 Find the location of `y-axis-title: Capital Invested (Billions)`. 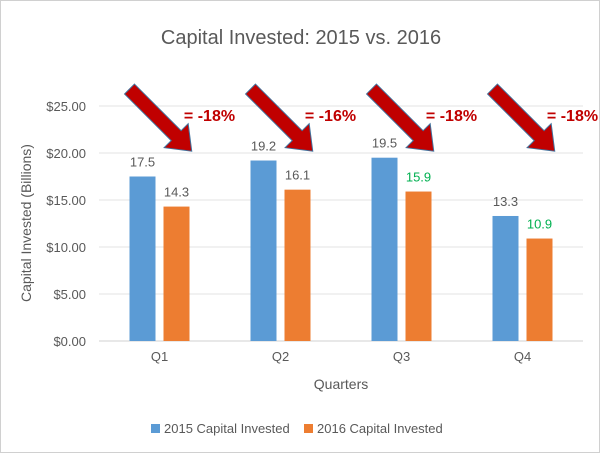

y-axis-title: Capital Invested (Billions) is located at coordinates (26, 223).